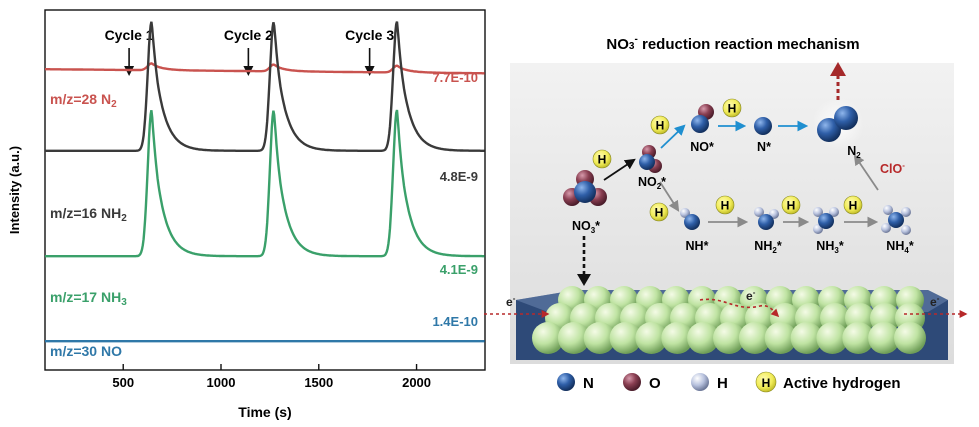 This screenshot has width=979, height=427. What do you see at coordinates (838, 69) in the screenshot?
I see `n2-release-arrowhead` at bounding box center [838, 69].